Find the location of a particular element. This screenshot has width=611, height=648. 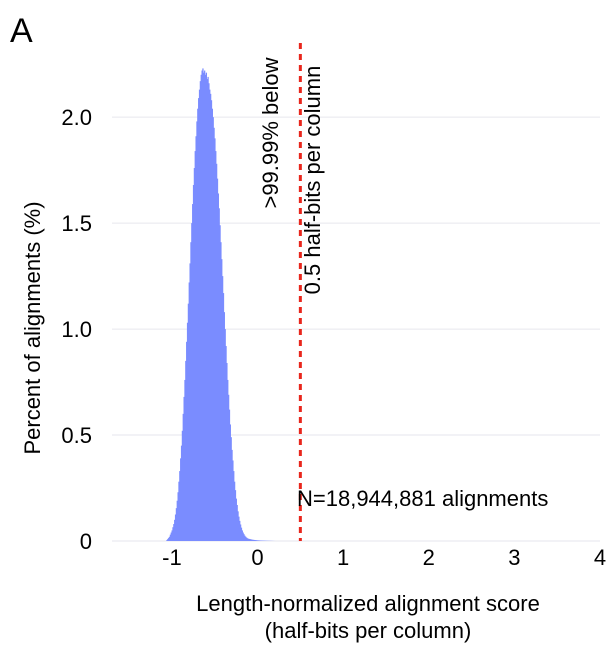

x-tick-label: 2 is located at coordinates (429, 557).